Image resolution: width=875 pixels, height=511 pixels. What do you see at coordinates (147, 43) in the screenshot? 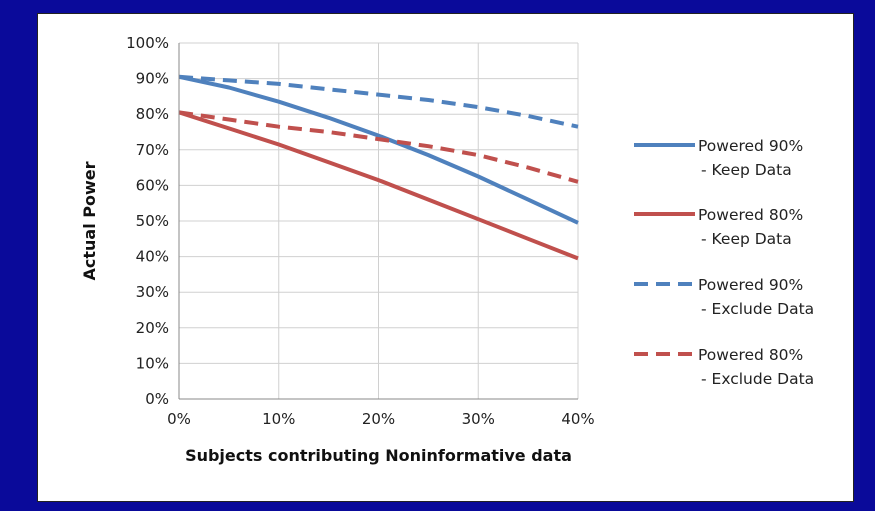
I see `y-tick-label: 100%` at bounding box center [147, 43].